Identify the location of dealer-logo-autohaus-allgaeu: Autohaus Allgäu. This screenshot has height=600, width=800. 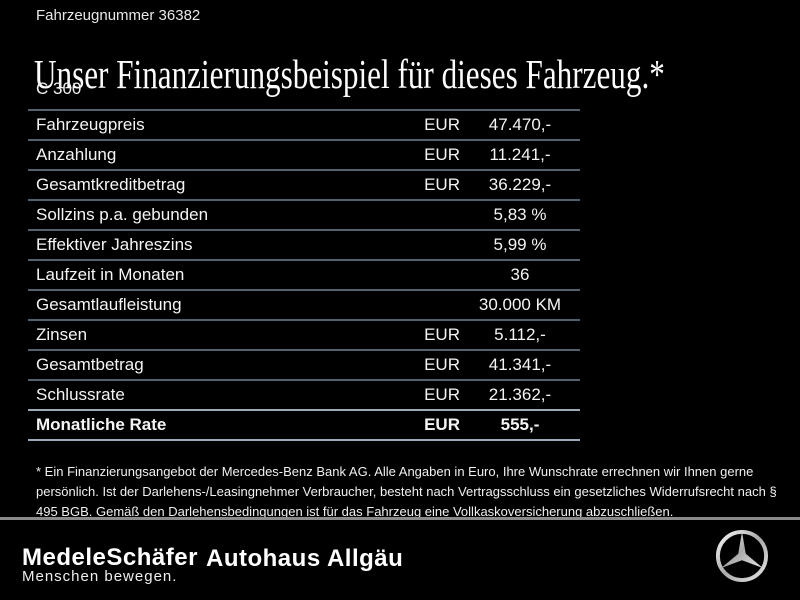
(305, 558).